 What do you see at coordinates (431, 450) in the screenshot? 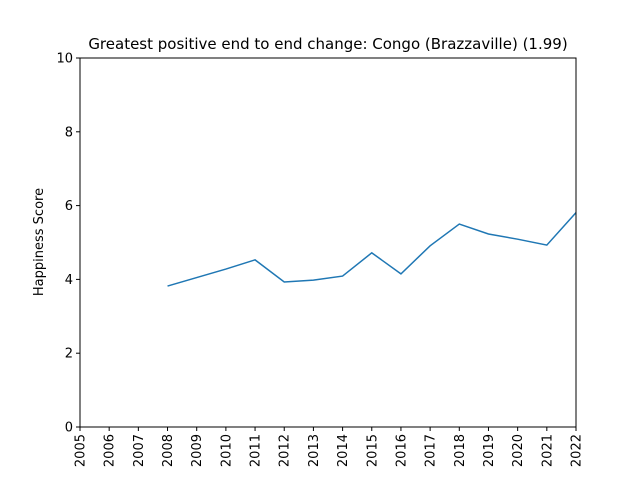
I see `x-tick-label: 2017` at bounding box center [431, 450].